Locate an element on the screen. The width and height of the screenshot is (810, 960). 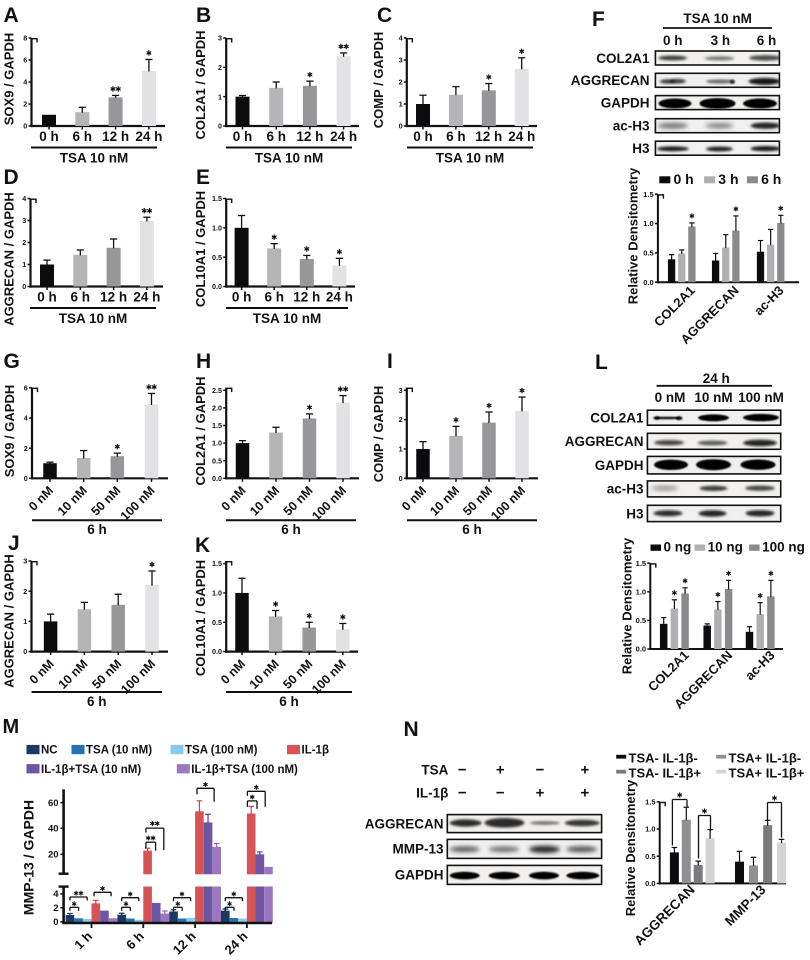
svg-text: 40 is located at coordinates (53, 828).